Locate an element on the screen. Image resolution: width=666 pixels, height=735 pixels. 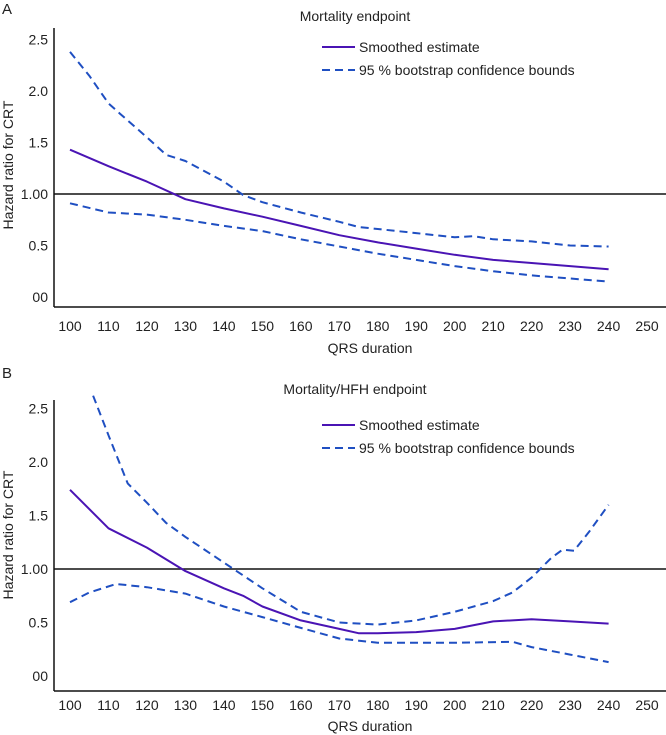
chart-title: Mortality/HFH endpoint is located at coordinates (354, 389).